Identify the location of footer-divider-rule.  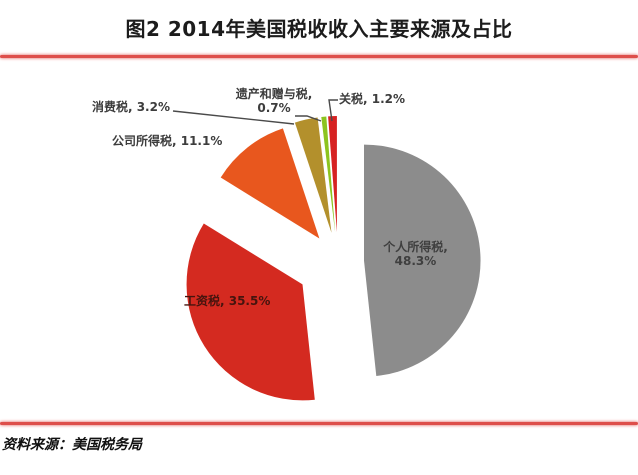
(319, 423).